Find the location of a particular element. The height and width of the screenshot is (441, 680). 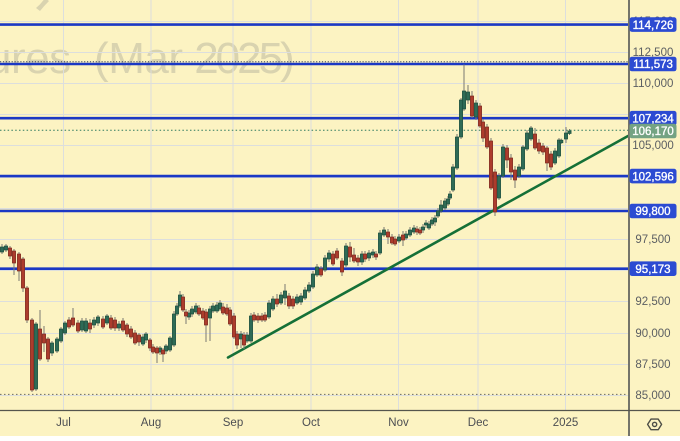

svg-text: 107,234 is located at coordinates (653, 119).